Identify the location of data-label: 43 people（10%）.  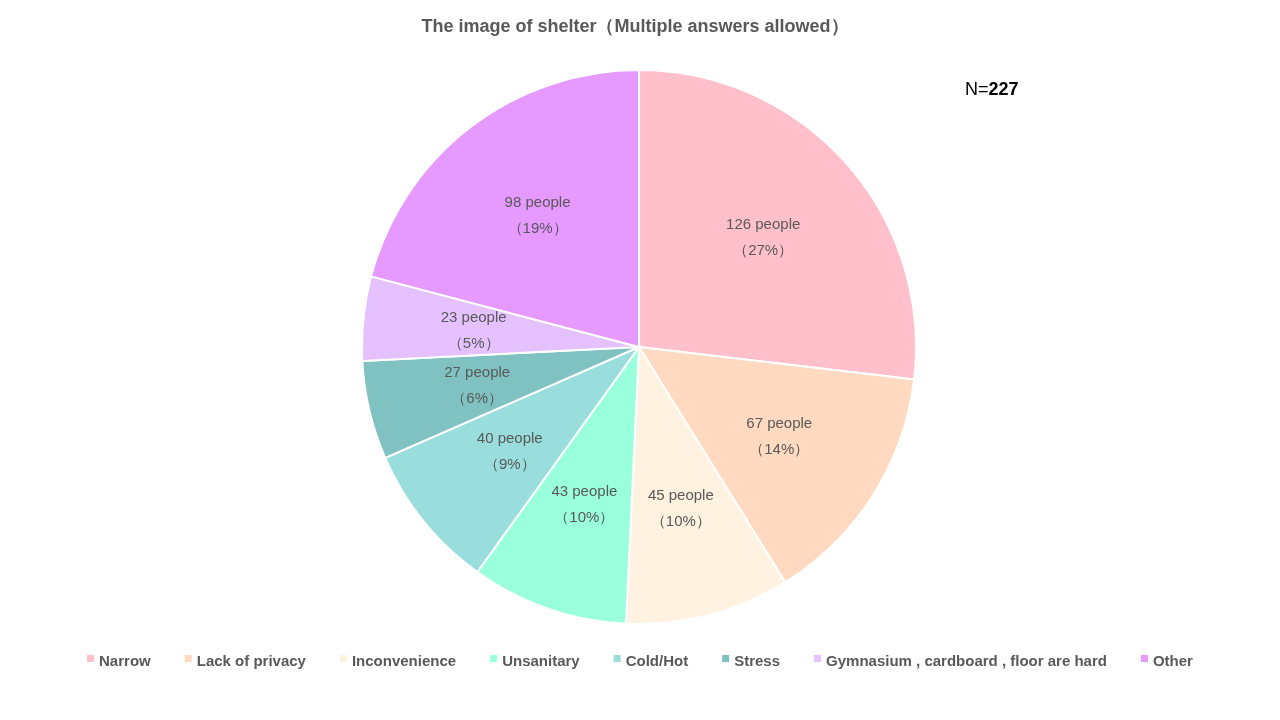
(584, 503).